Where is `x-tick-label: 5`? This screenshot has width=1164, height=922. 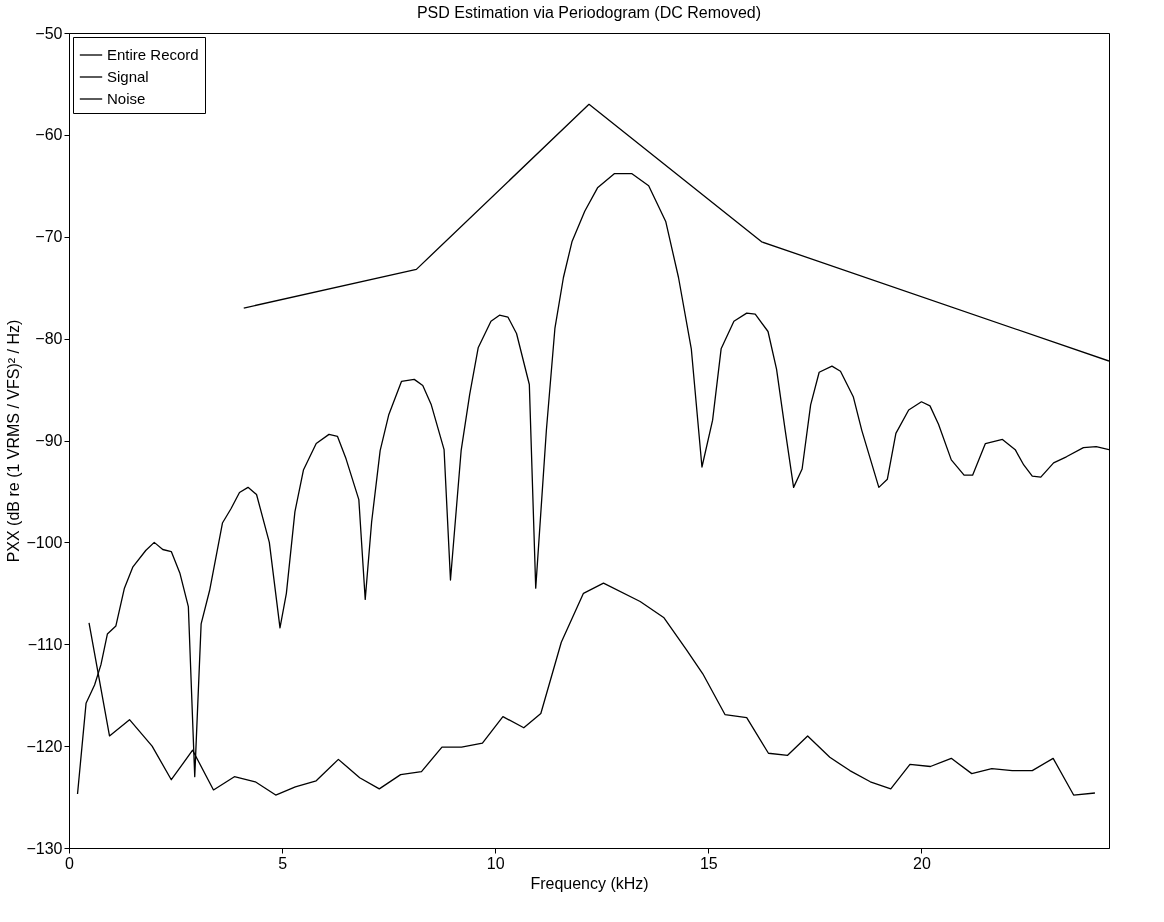 x-tick-label: 5 is located at coordinates (283, 863).